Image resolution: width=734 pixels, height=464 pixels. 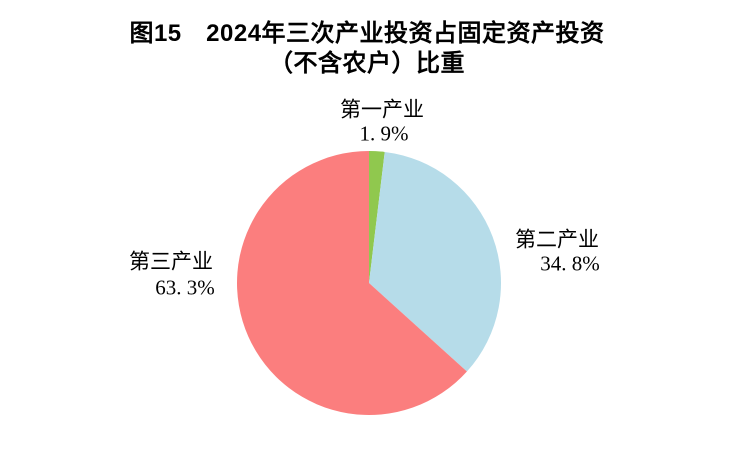 What do you see at coordinates (367, 33) in the screenshot?
I see `chart-title-line1: 图15 2024年三次产业投资占固定资产投资` at bounding box center [367, 33].